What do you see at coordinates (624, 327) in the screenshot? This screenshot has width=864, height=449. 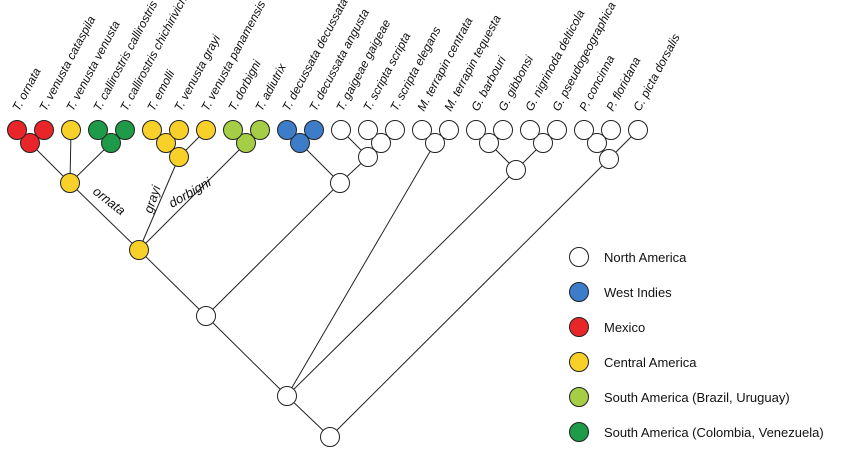 I see `legend-label: Mexico` at bounding box center [624, 327].